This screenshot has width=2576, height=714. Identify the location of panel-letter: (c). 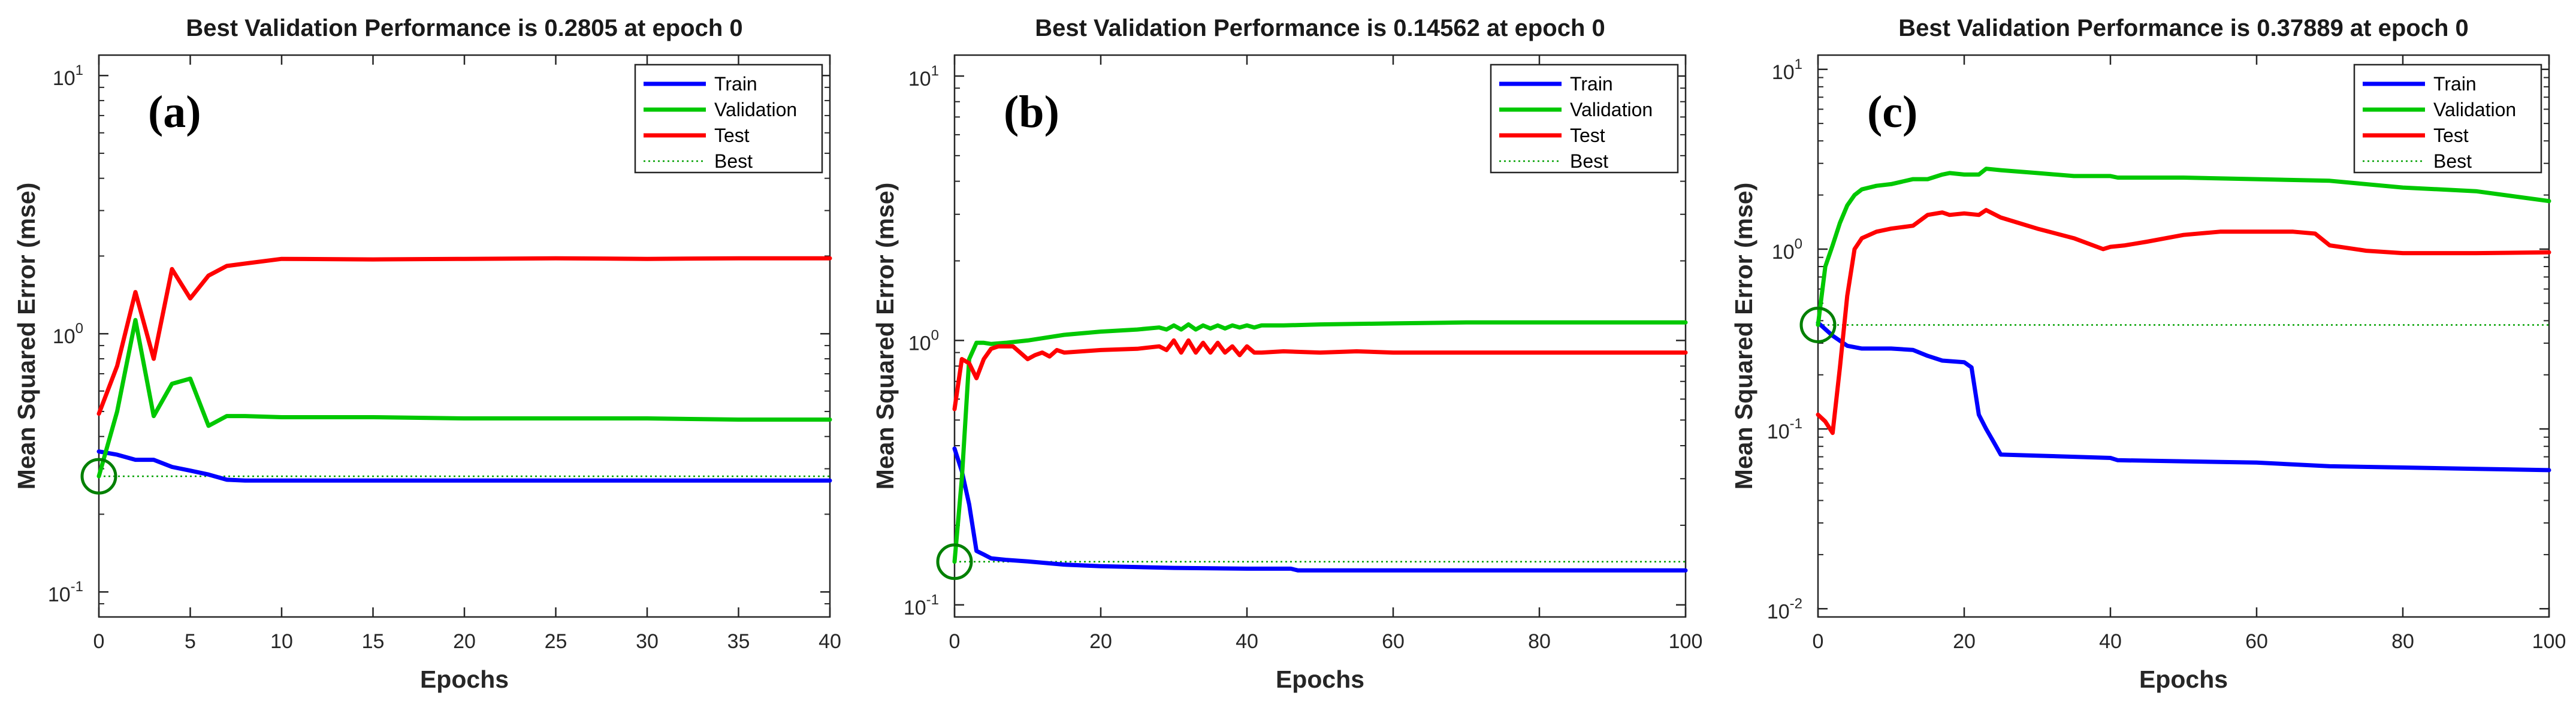
(1892, 112).